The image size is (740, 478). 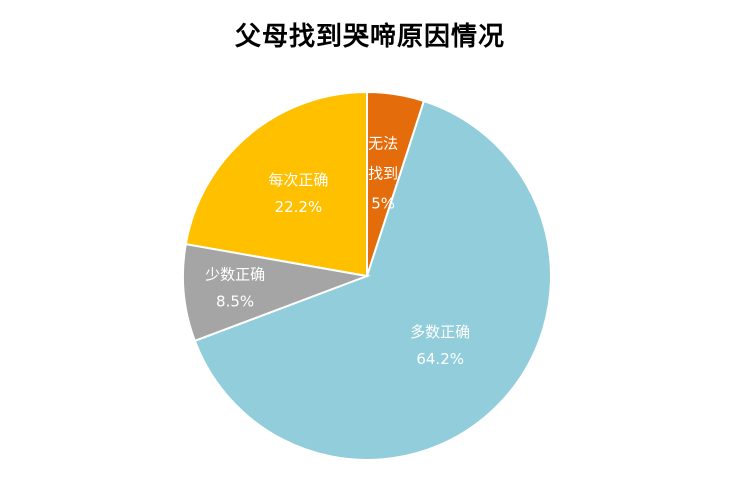 What do you see at coordinates (298, 180) in the screenshot?
I see `slice-category-label: 每次正确` at bounding box center [298, 180].